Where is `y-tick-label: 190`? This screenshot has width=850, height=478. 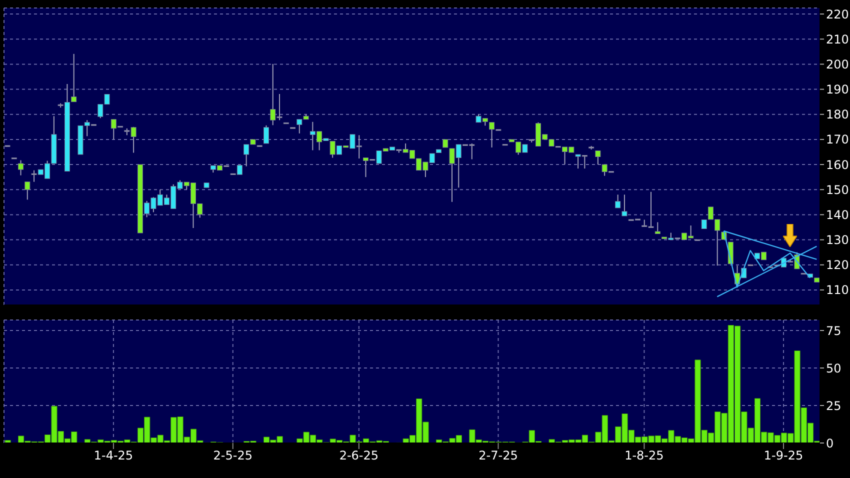 y-tick-label: 190 is located at coordinates (837, 89).